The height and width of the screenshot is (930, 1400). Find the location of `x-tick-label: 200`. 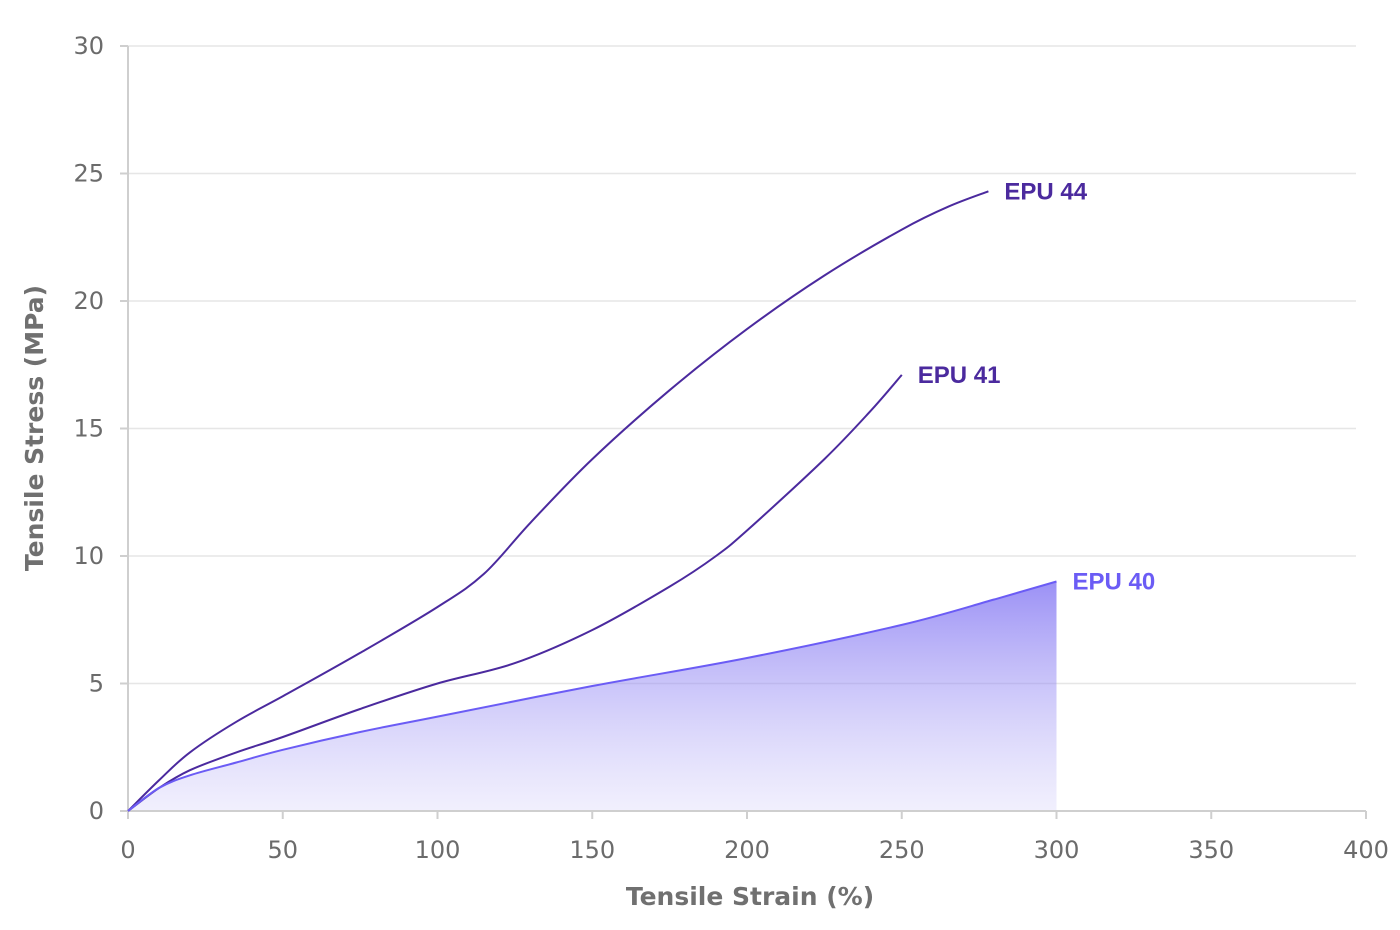

x-tick-label: 200 is located at coordinates (747, 850).